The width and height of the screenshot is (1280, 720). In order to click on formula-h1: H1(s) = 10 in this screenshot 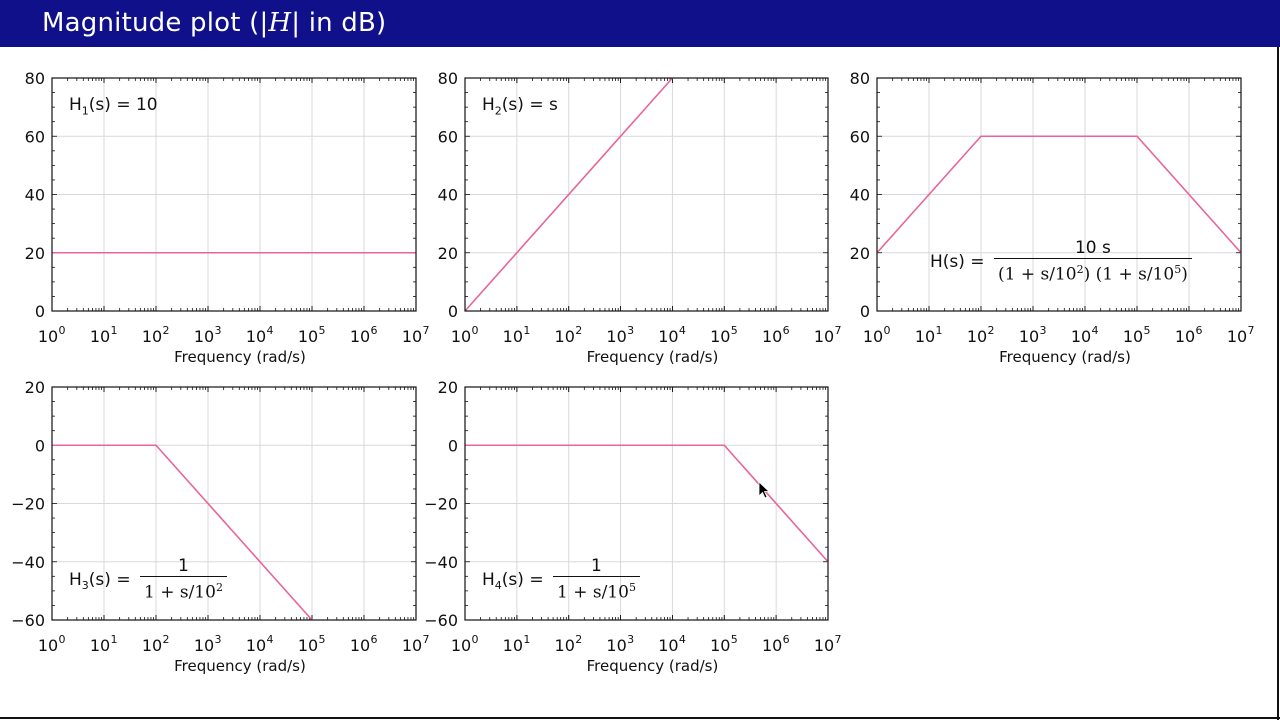, I will do `click(113, 106)`.